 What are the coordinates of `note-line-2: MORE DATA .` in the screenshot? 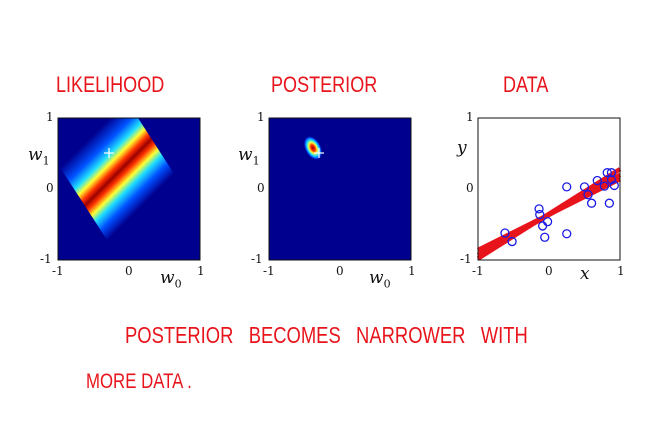 It's located at (139, 381).